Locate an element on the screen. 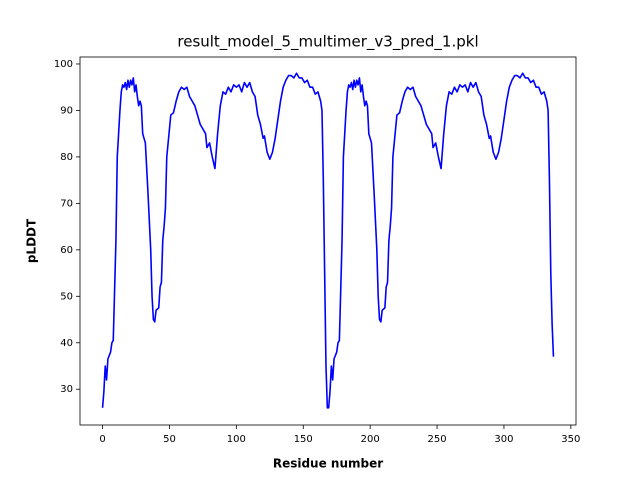  y-tick-label: 80 is located at coordinates (66, 157).